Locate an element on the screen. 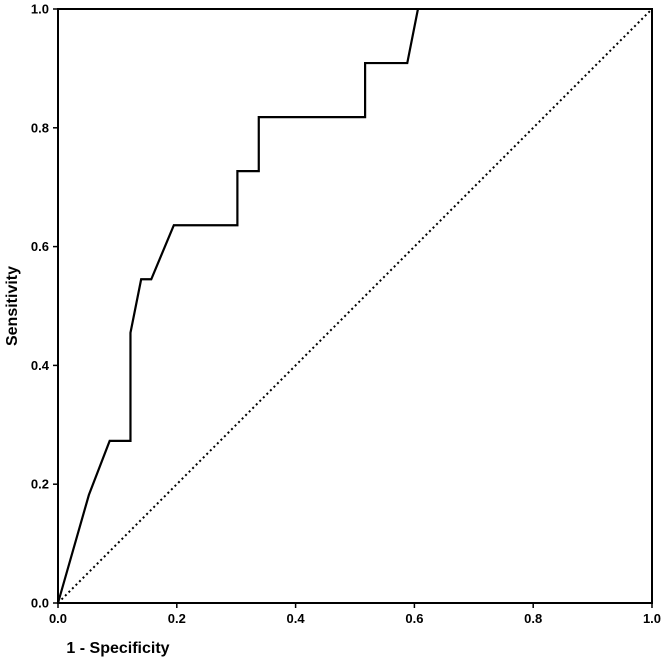 The width and height of the screenshot is (667, 660). x-tick-label: 0.6 is located at coordinates (414, 618).